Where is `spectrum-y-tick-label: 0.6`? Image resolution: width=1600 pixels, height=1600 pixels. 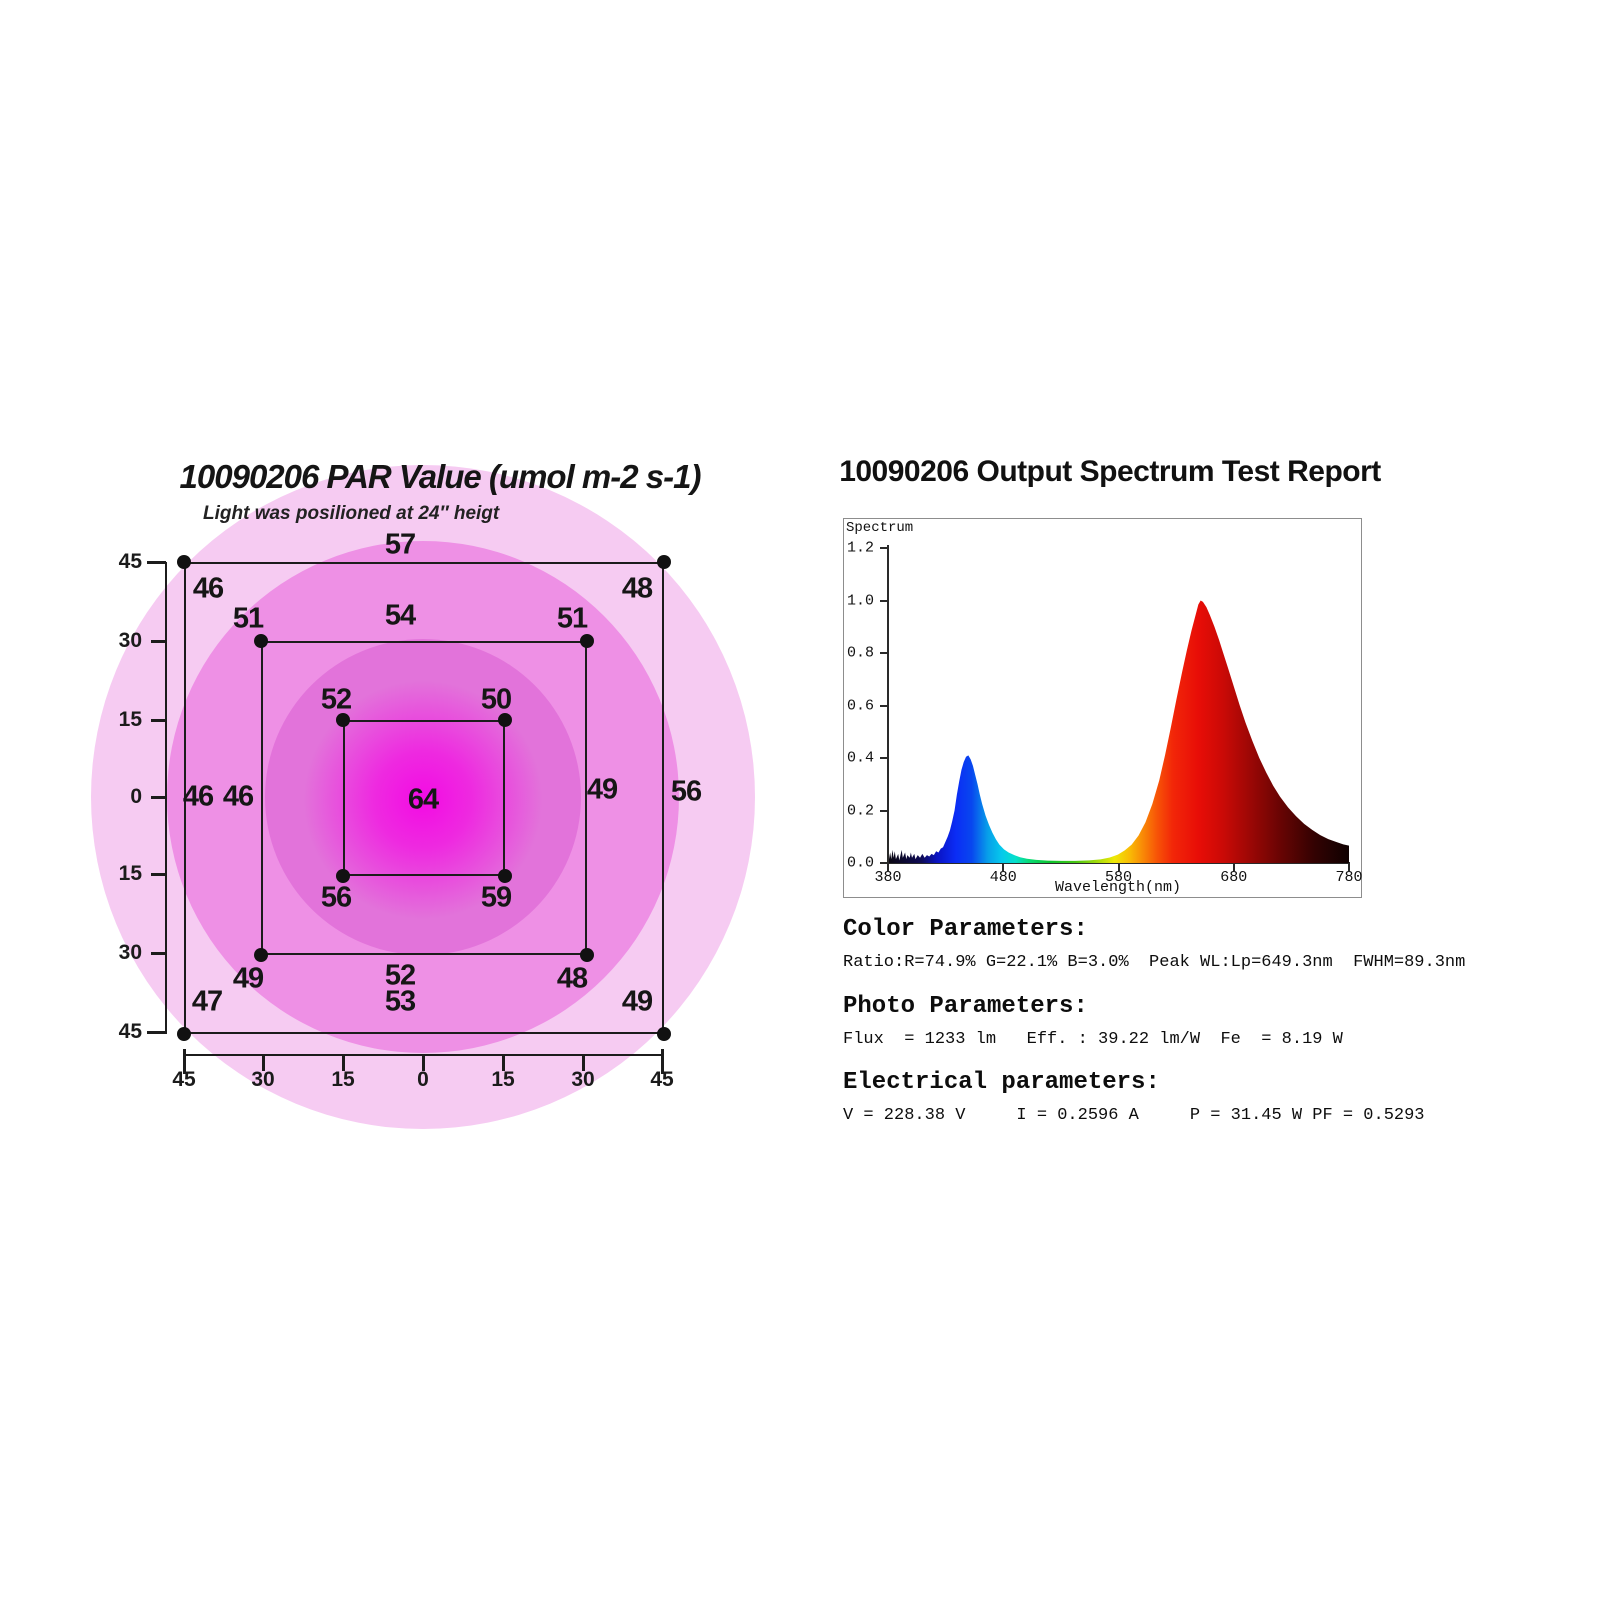
spectrum-y-tick-label: 0.6 is located at coordinates (860, 705).